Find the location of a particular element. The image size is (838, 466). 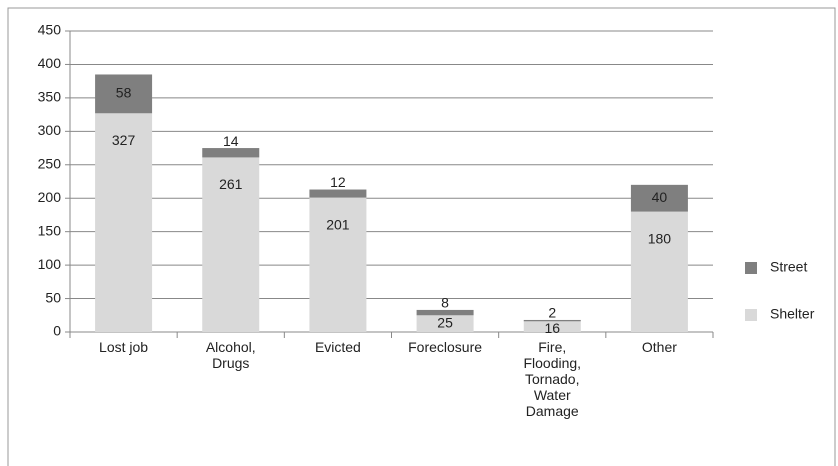

x-tick-label: Foreclosure is located at coordinates (445, 347).